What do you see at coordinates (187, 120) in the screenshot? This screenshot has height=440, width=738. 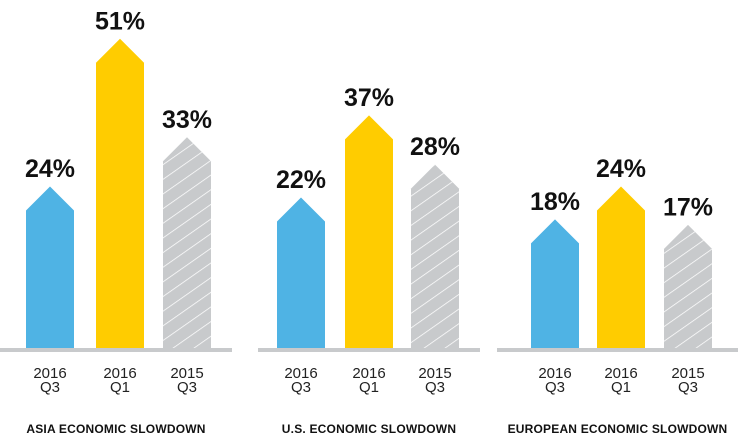 I see `value-label: 33%` at bounding box center [187, 120].